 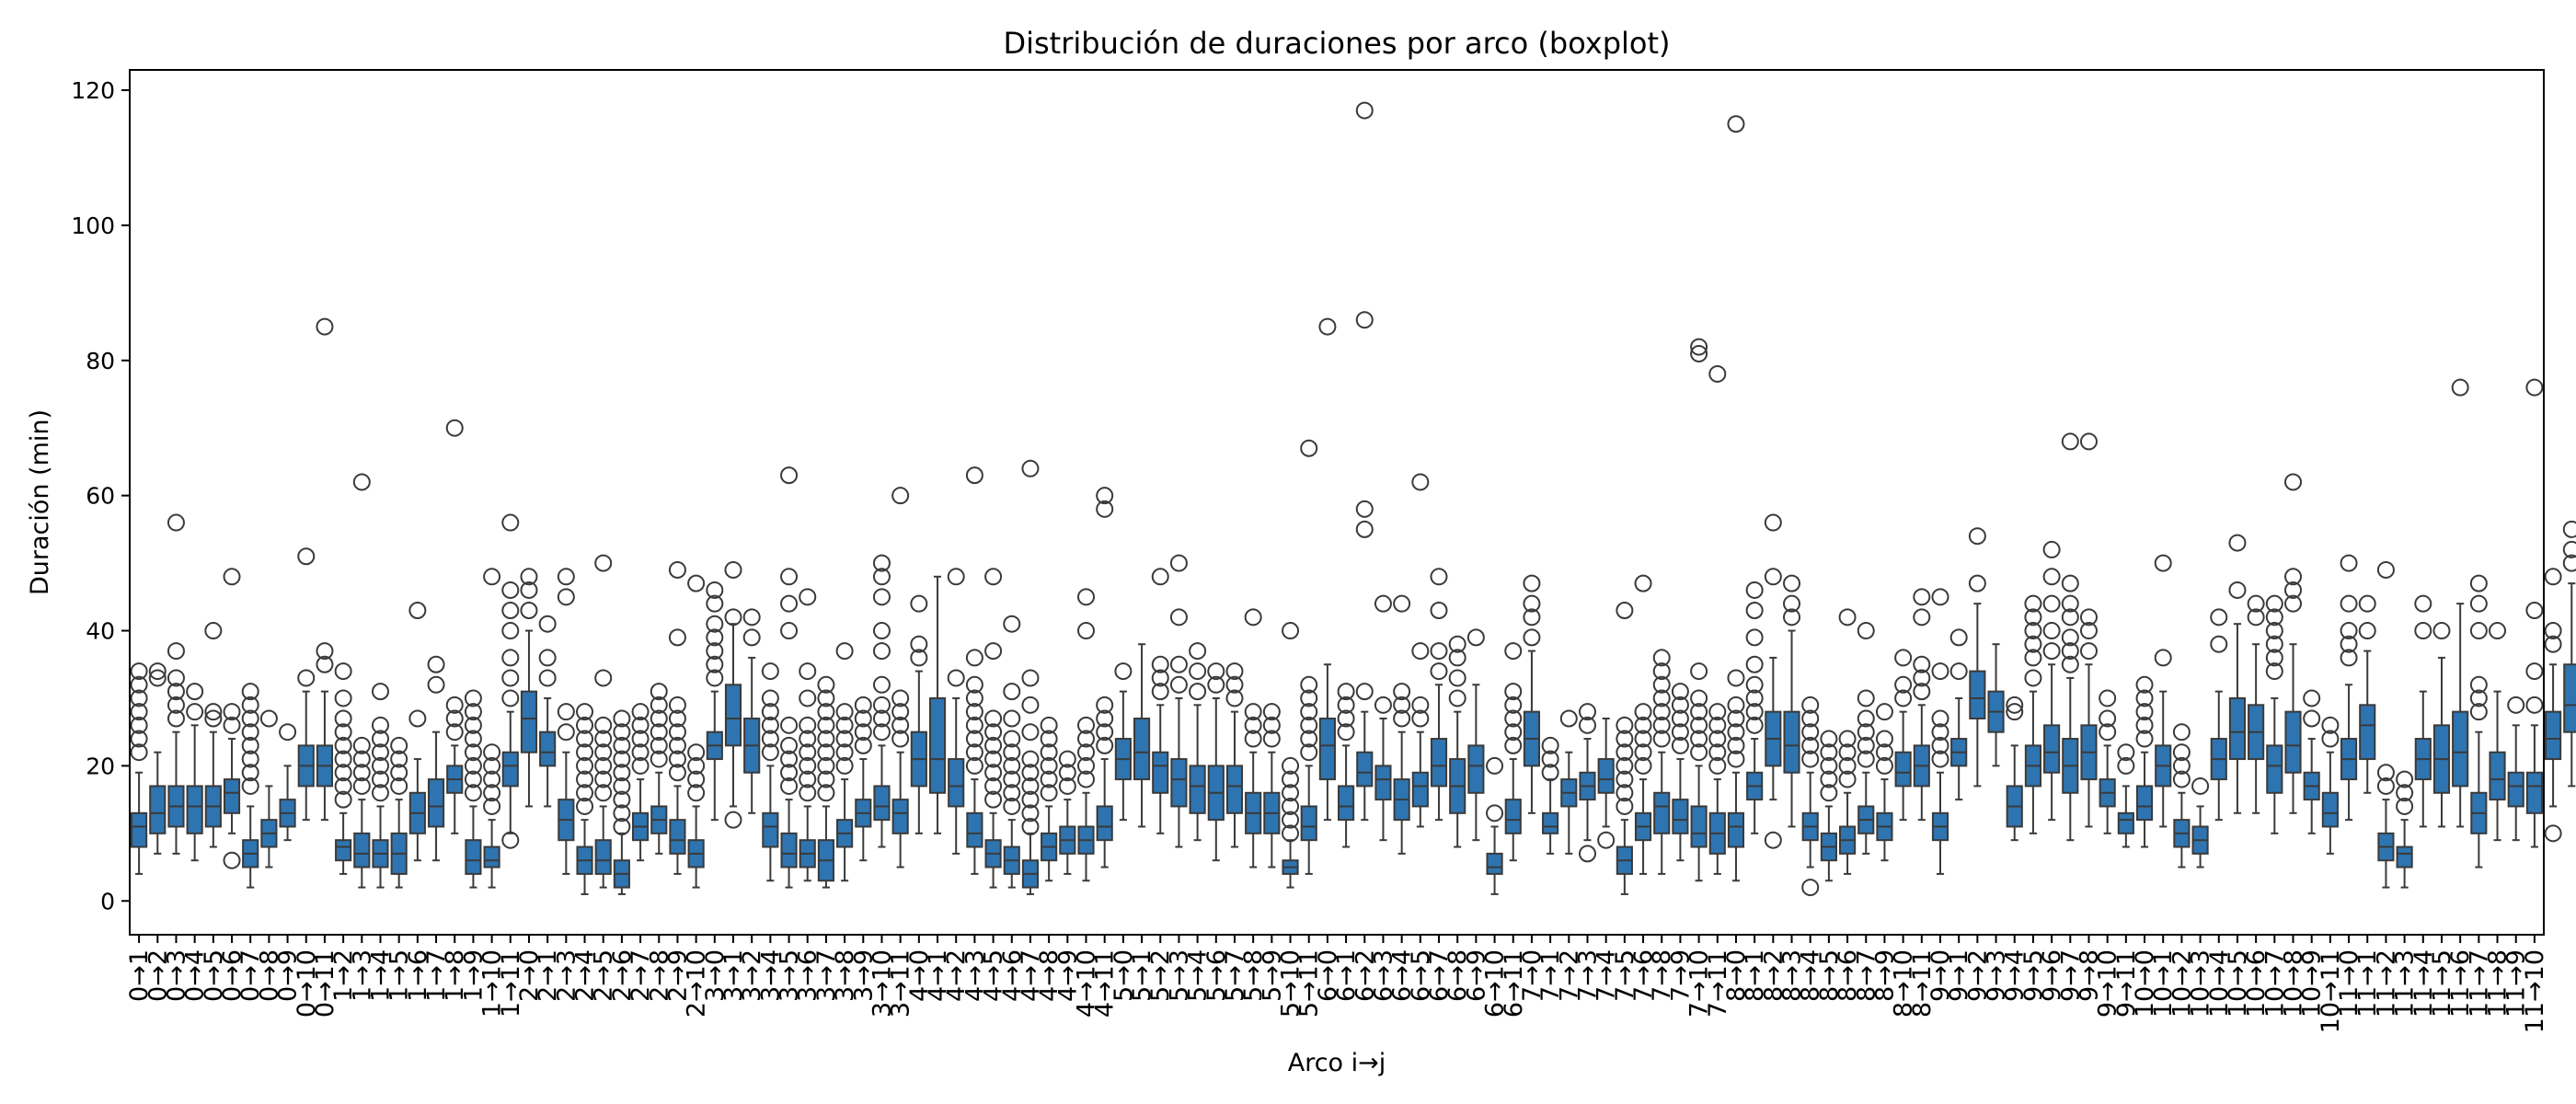 What do you see at coordinates (622, 975) in the screenshot?
I see `x-tick-label: 2→6` at bounding box center [622, 975].